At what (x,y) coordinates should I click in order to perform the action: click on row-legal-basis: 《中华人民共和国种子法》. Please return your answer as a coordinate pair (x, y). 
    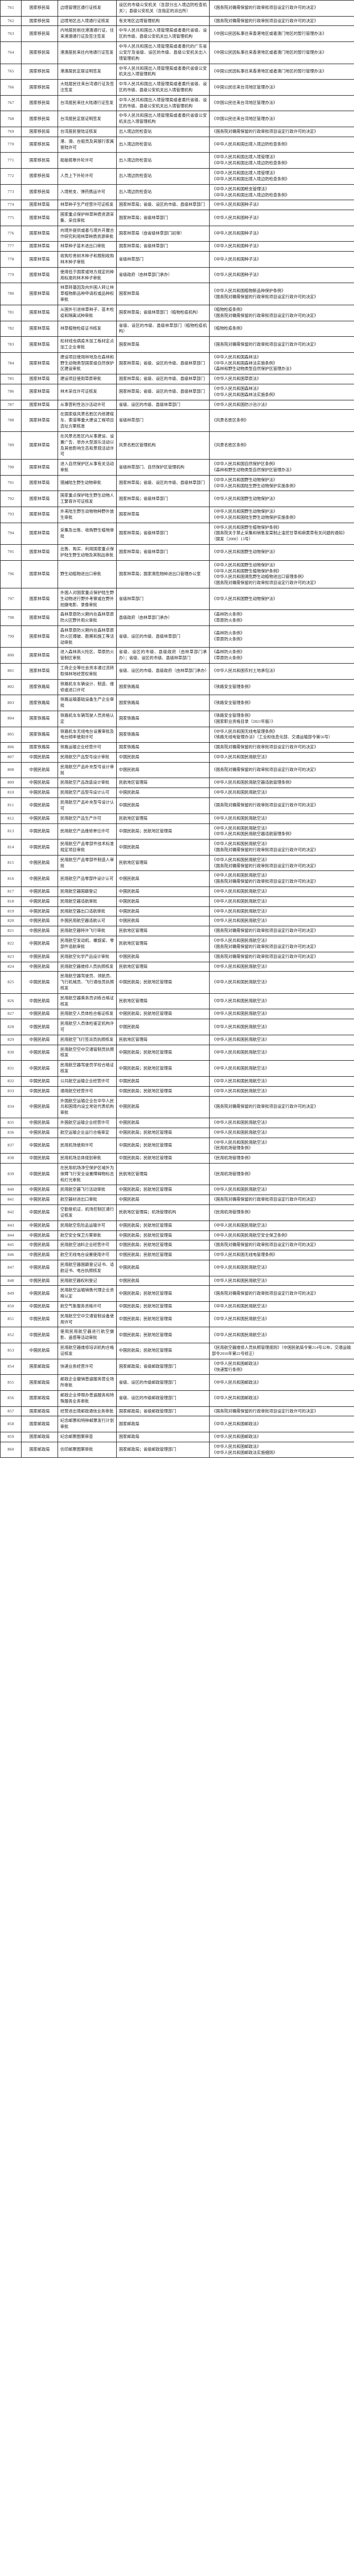
    Looking at the image, I should click on (281, 246).